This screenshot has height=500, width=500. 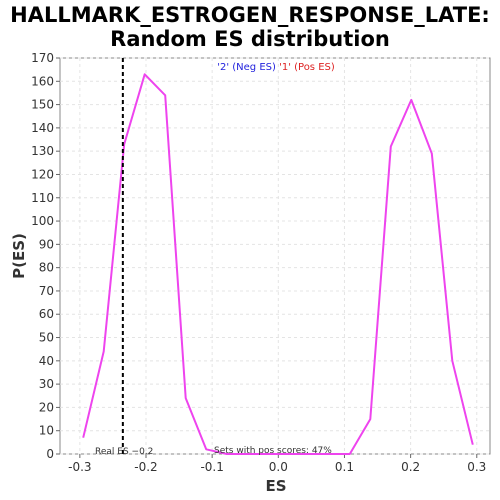 What do you see at coordinates (46, 291) in the screenshot?
I see `y-tick-label: 70` at bounding box center [46, 291].